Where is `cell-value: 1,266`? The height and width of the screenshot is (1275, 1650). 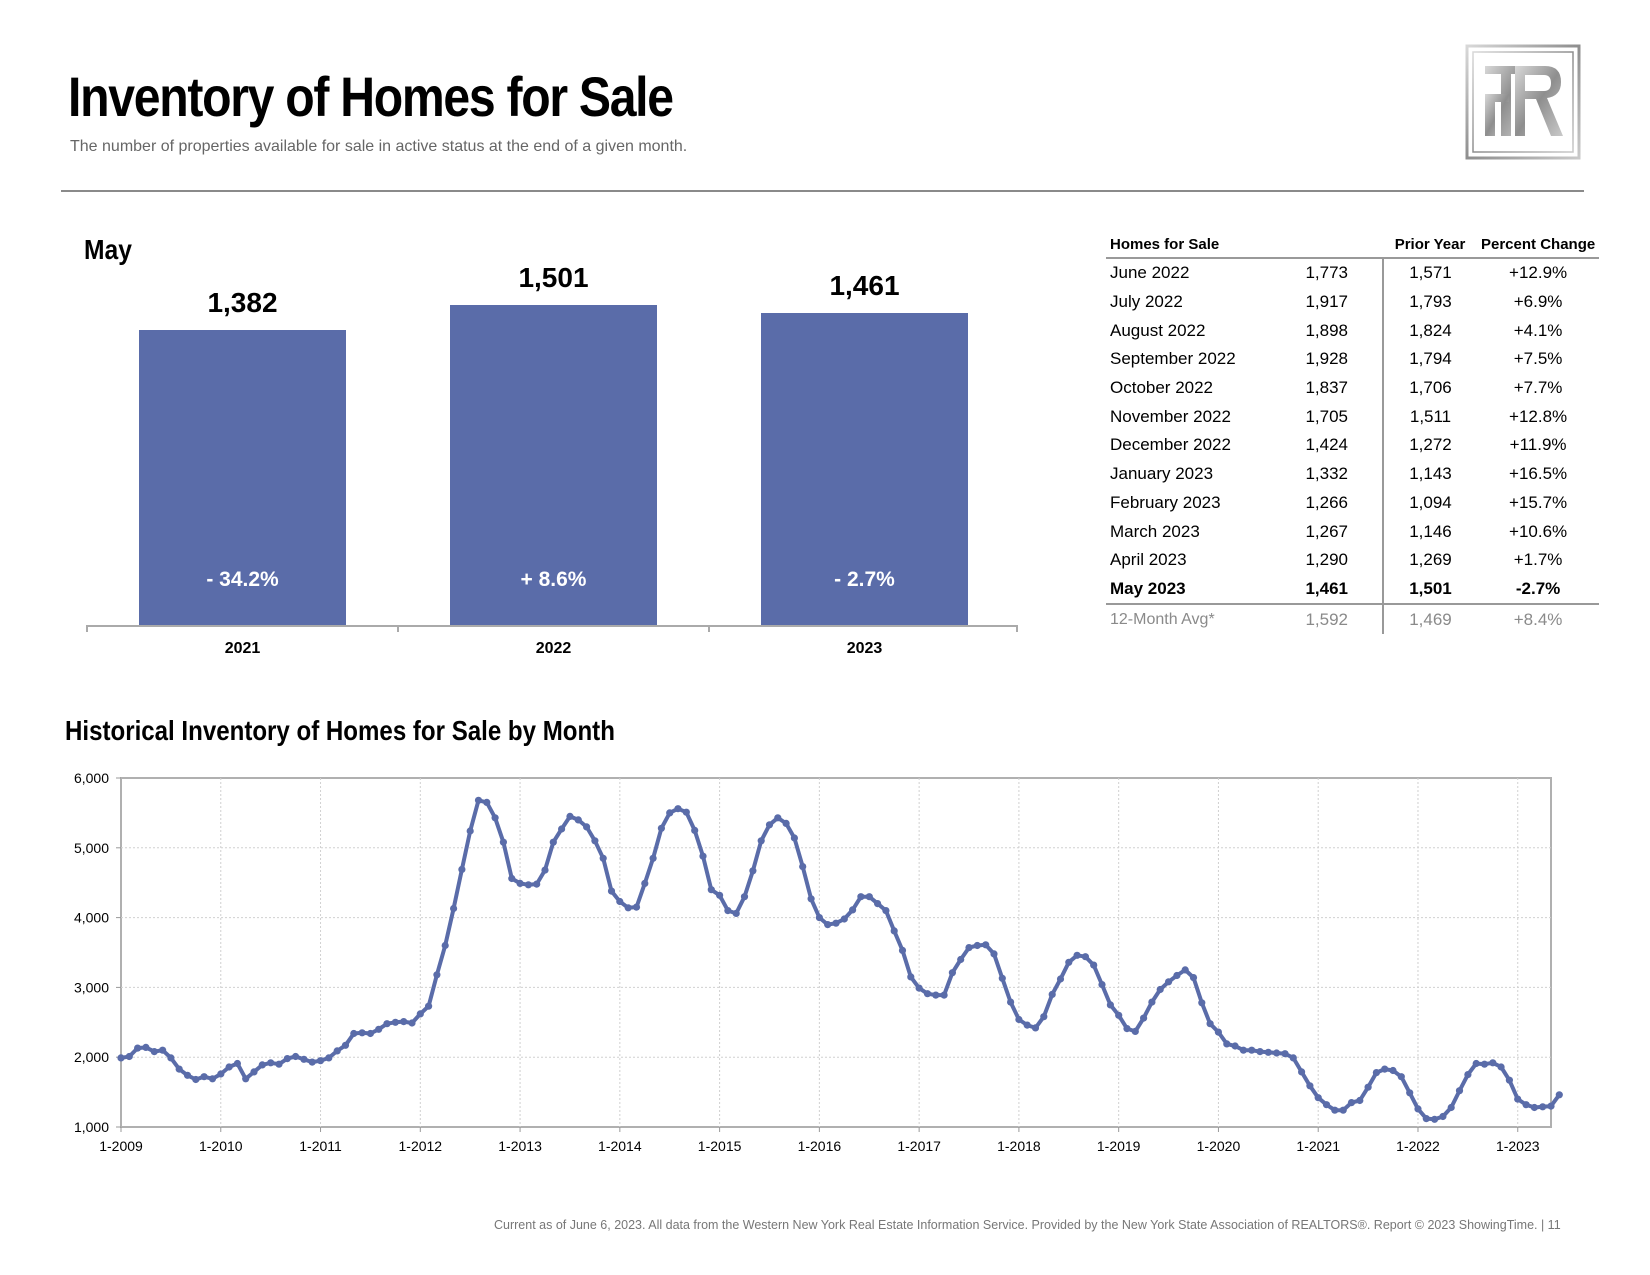
cell-value: 1,266 is located at coordinates (1329, 503).